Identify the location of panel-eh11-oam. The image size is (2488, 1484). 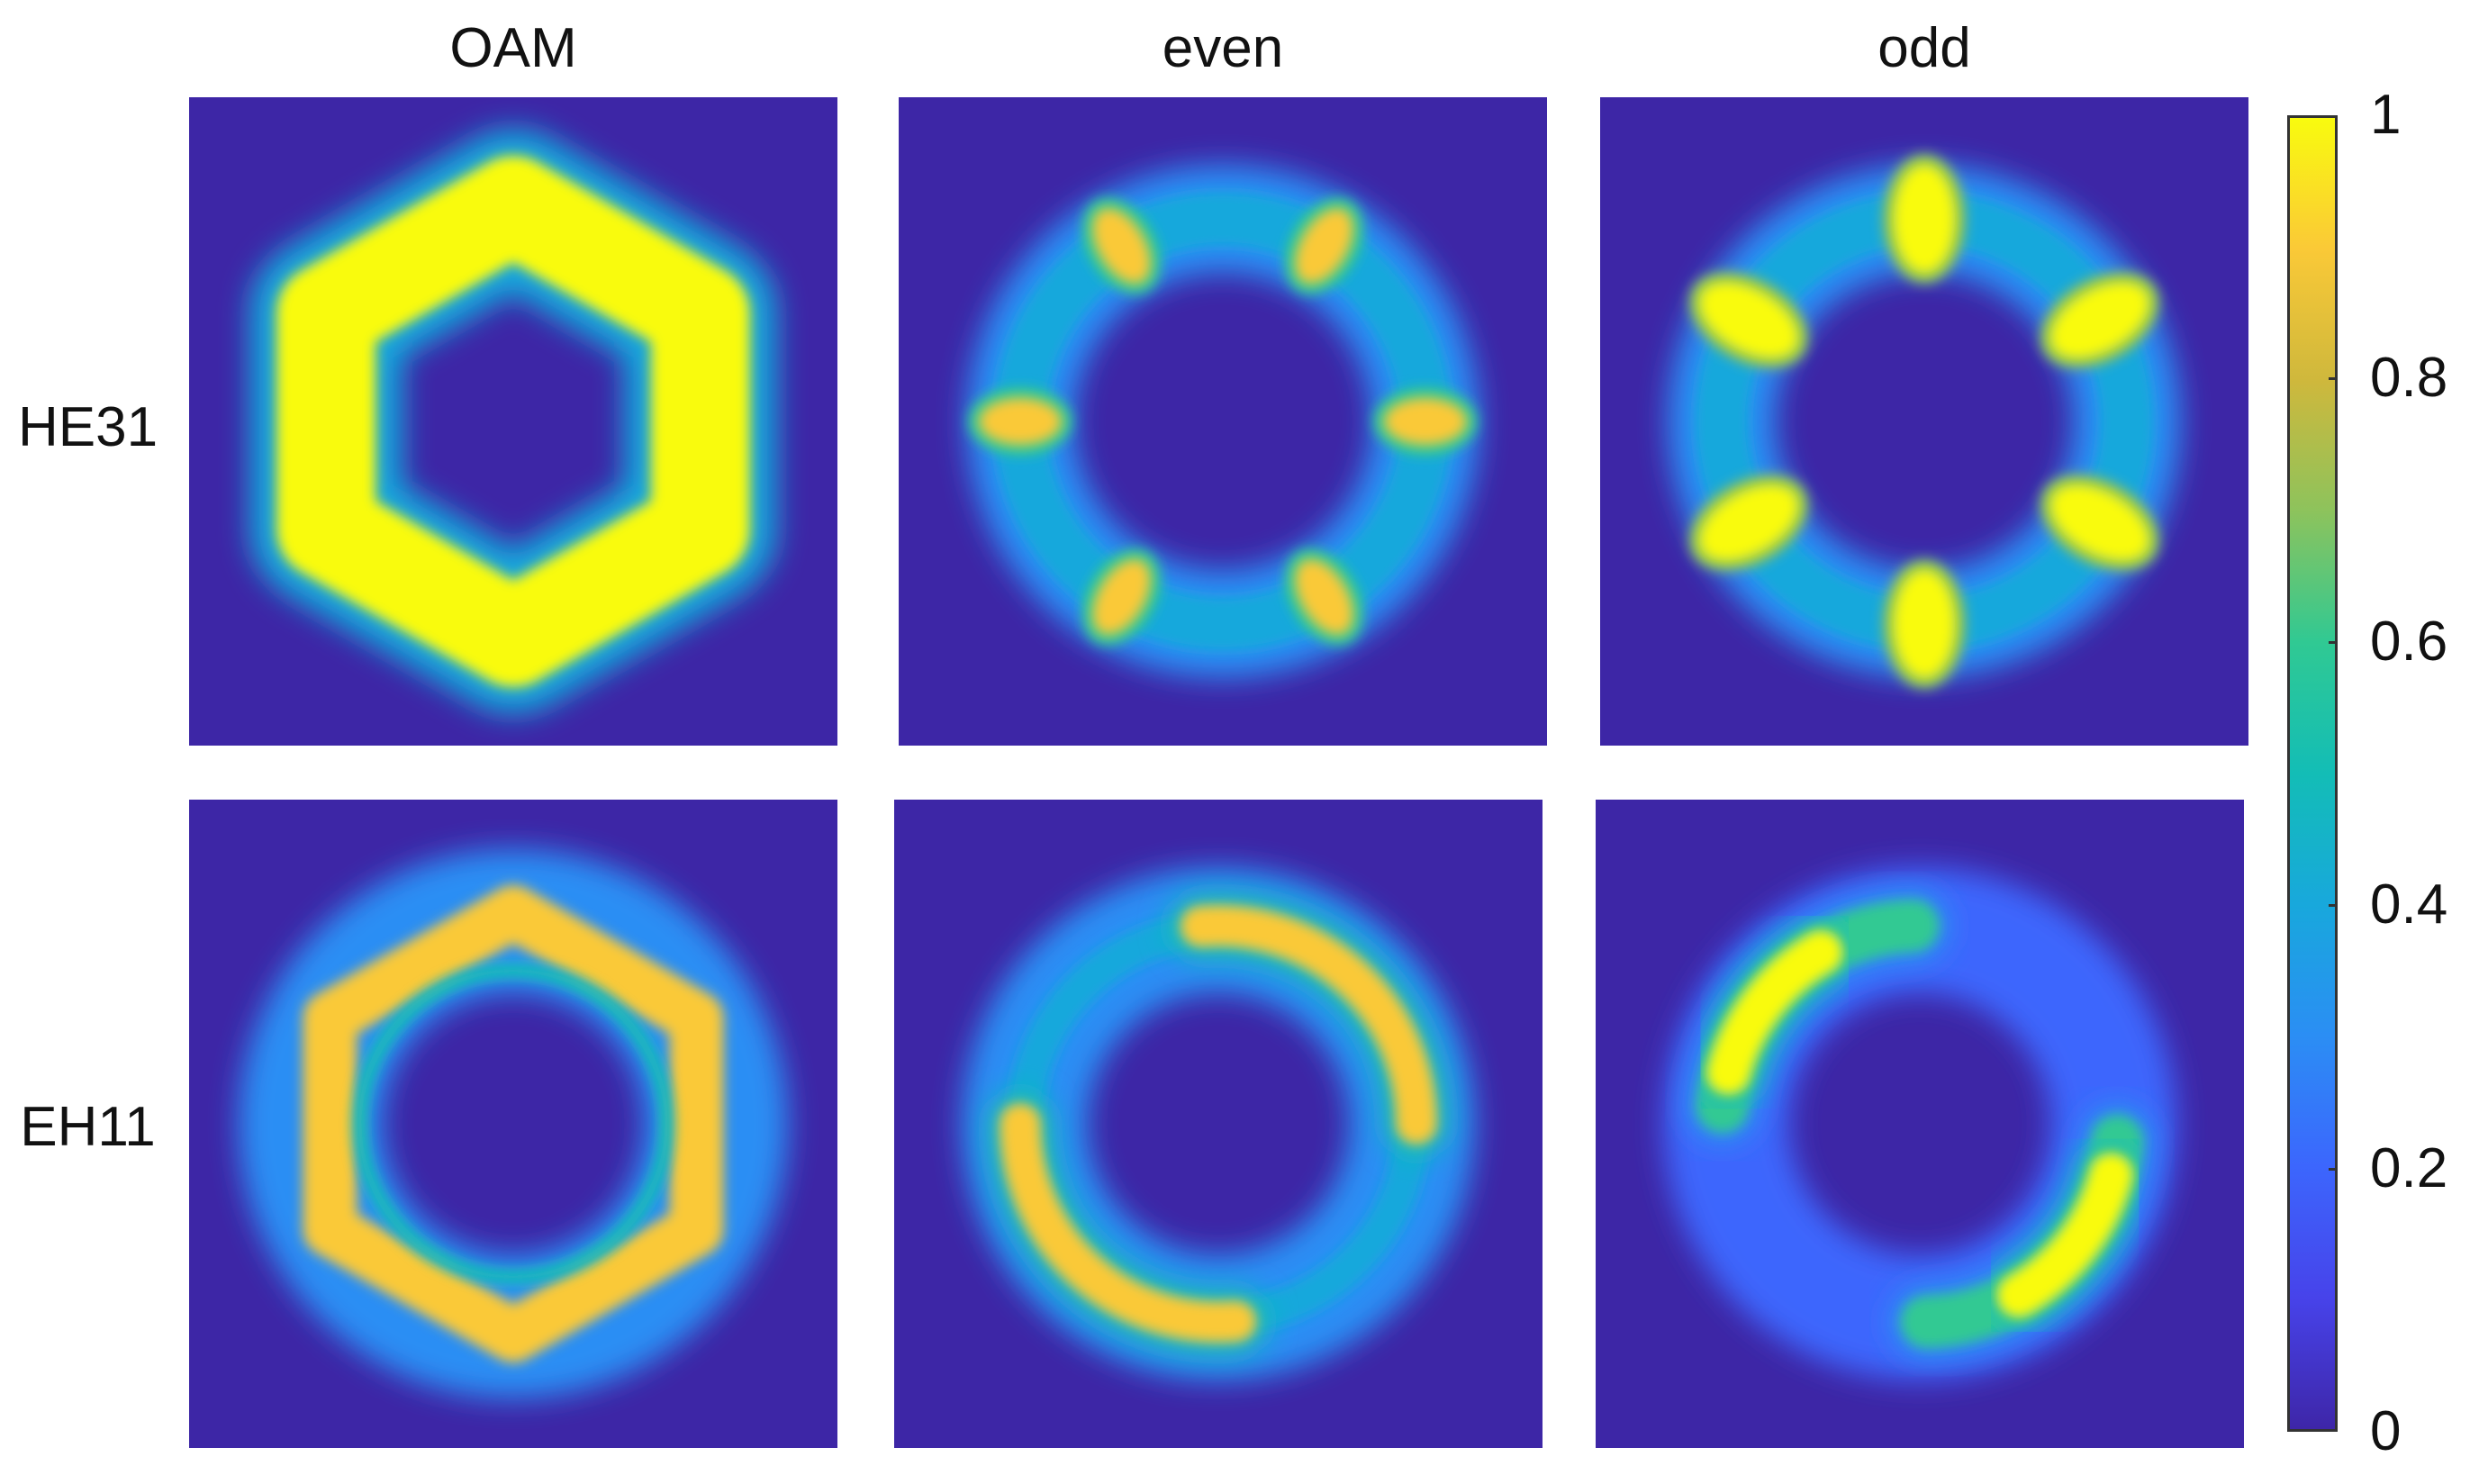
(513, 1124).